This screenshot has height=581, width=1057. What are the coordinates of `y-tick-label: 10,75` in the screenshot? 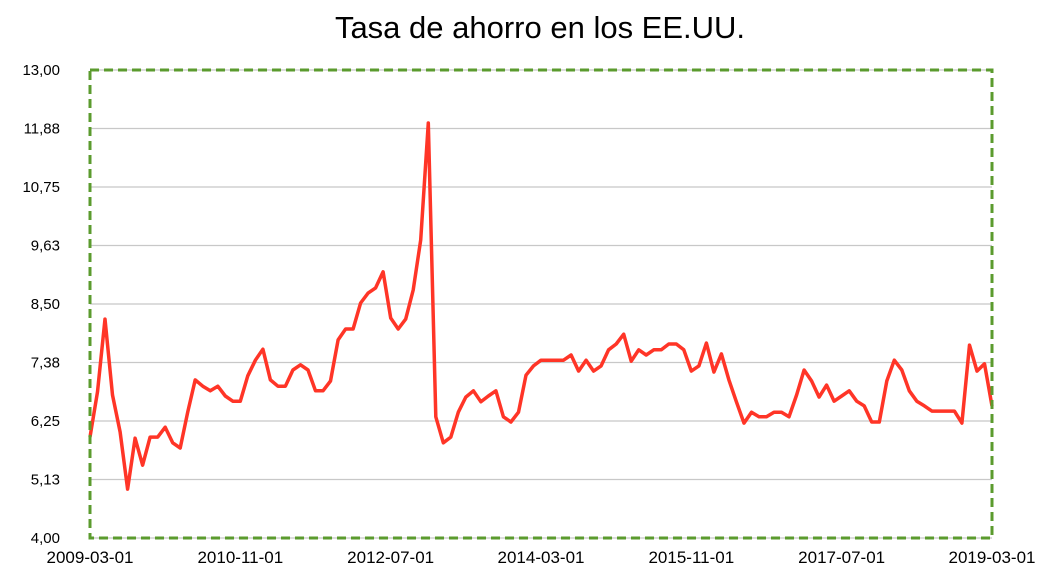 It's located at (41, 187).